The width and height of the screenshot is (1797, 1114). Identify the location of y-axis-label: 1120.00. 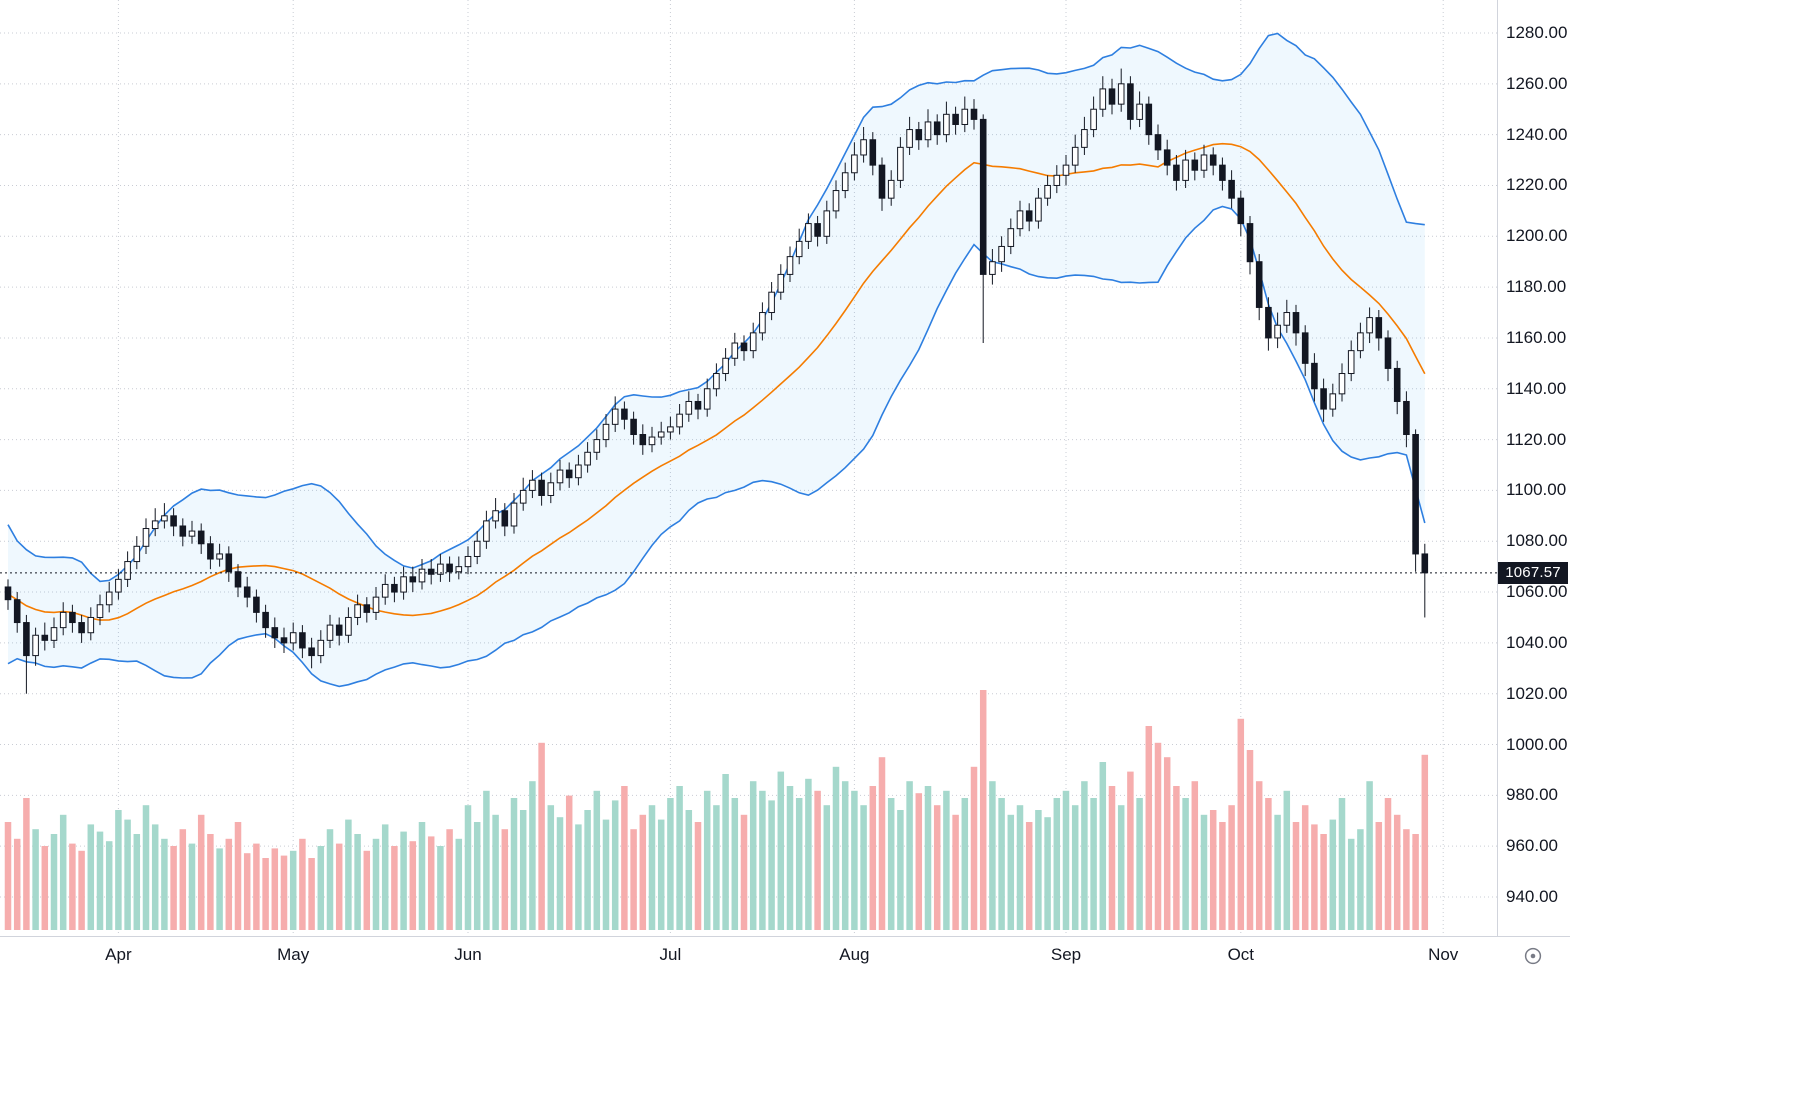
(1536, 439).